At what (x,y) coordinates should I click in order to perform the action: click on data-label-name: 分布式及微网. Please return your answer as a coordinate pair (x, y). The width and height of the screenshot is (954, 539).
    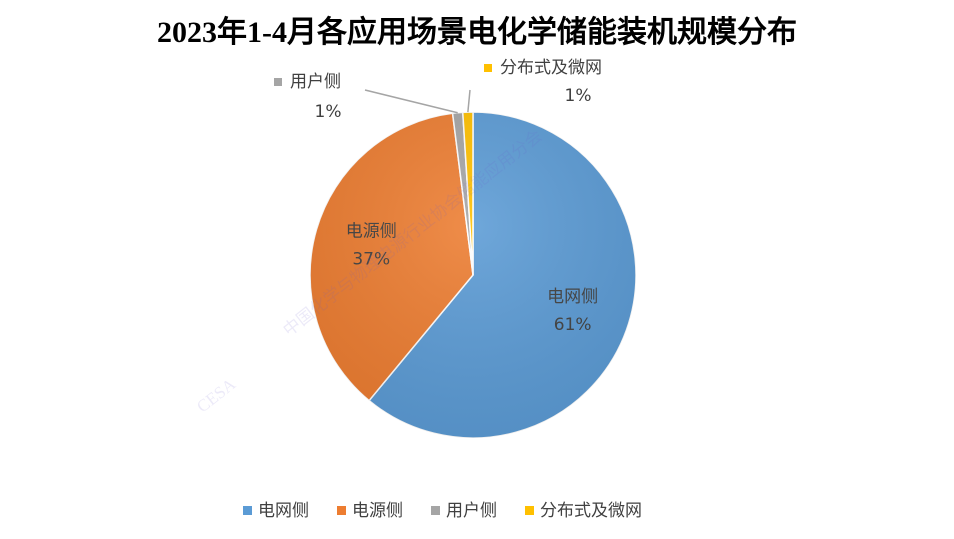
    Looking at the image, I should click on (551, 68).